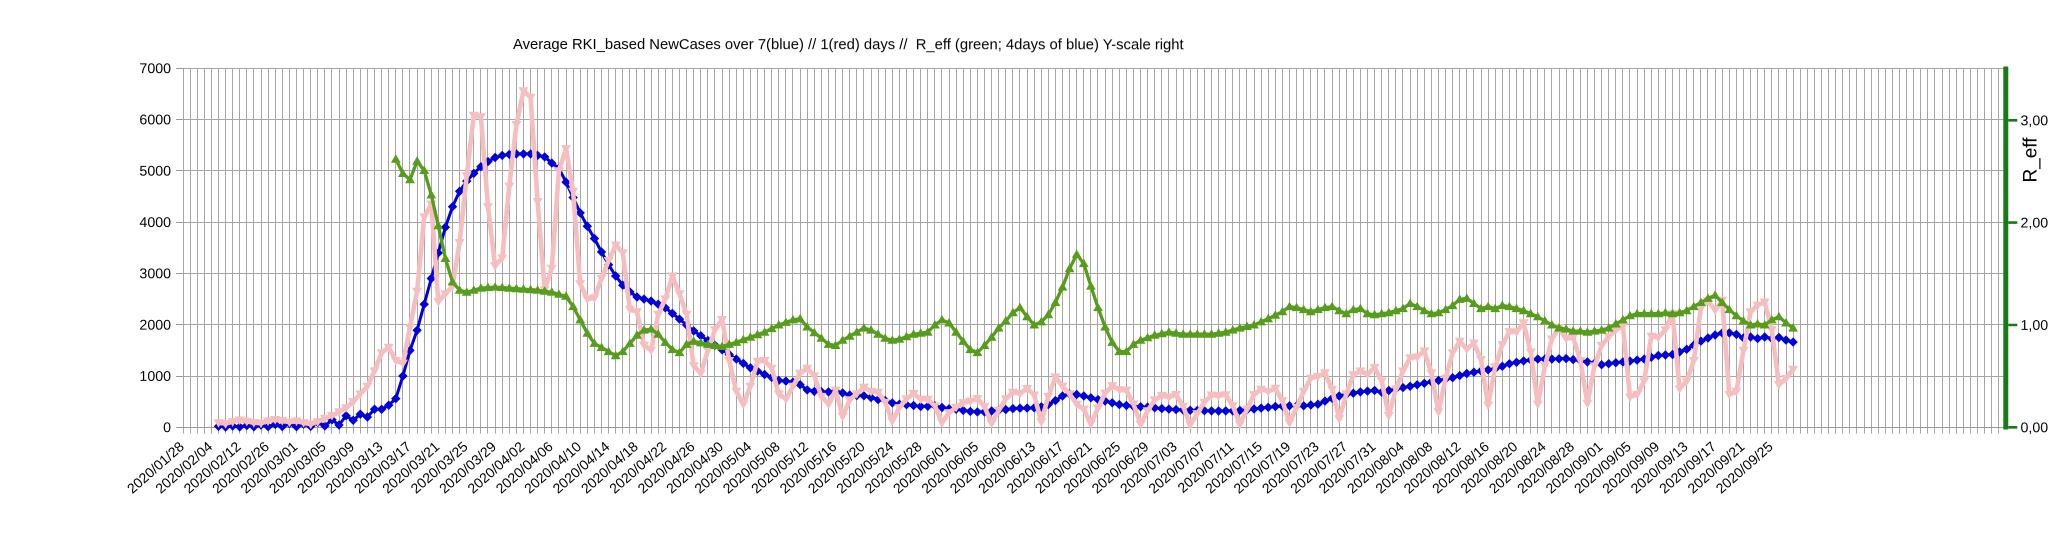 The width and height of the screenshot is (2048, 537). Describe the element at coordinates (2034, 121) in the screenshot. I see `svg-text: 3,00` at that location.